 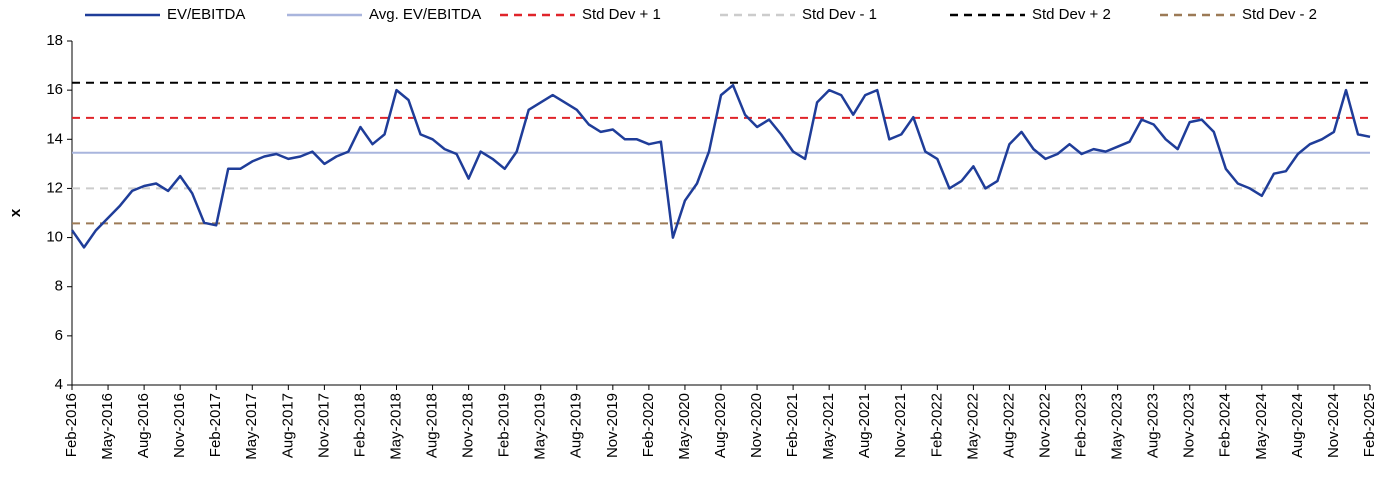 What do you see at coordinates (684, 426) in the screenshot?
I see `x-tick-label: May-2020` at bounding box center [684, 426].